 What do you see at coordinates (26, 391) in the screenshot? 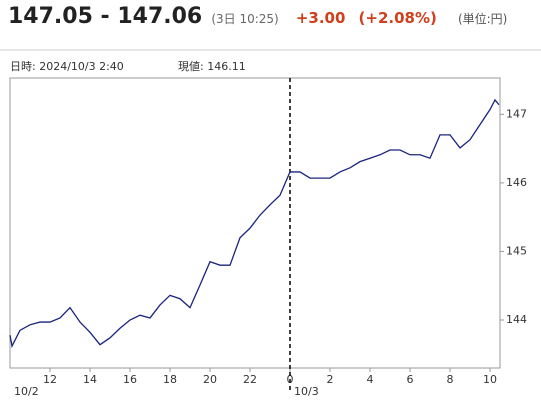
I see `day-label: 10/2` at bounding box center [26, 391].